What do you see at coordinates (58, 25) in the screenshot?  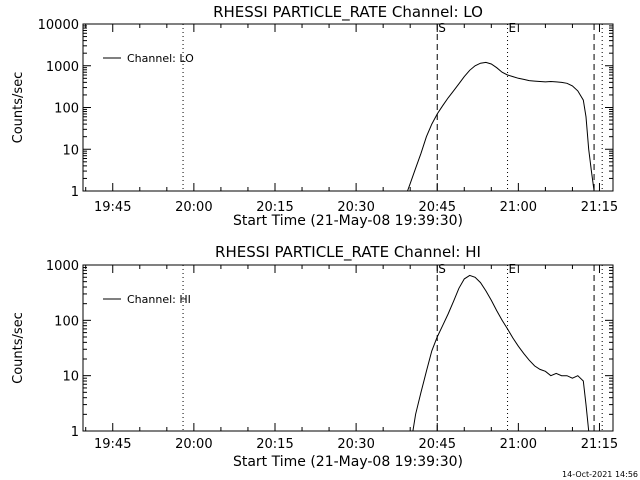 I see `y-tick-label: 10000` at bounding box center [58, 25].